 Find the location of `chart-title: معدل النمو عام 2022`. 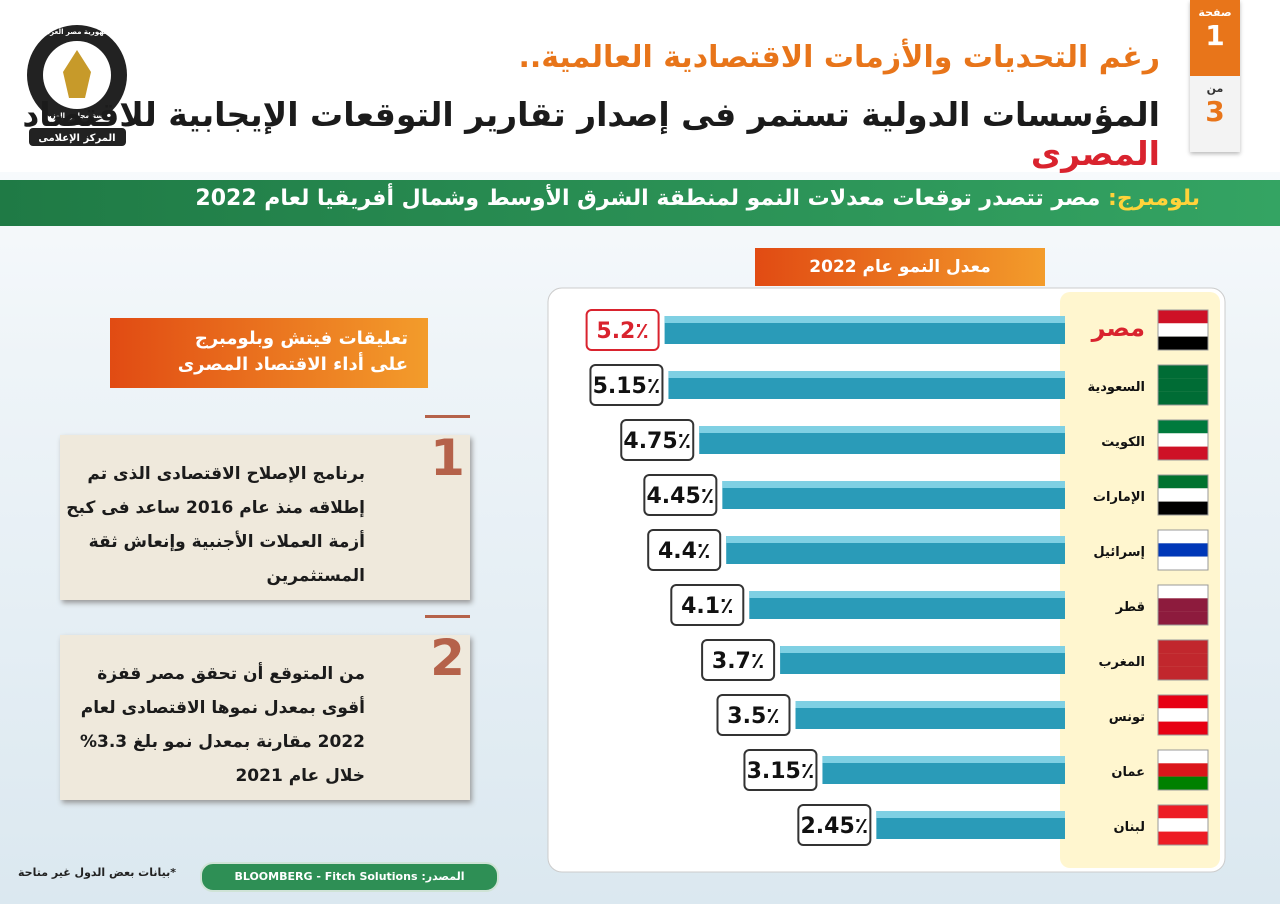

chart-title: معدل النمو عام 2022 is located at coordinates (900, 267).